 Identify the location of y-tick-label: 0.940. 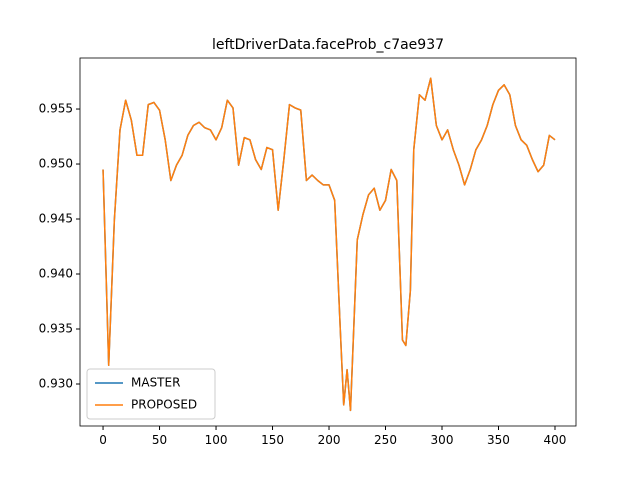
(56, 274).